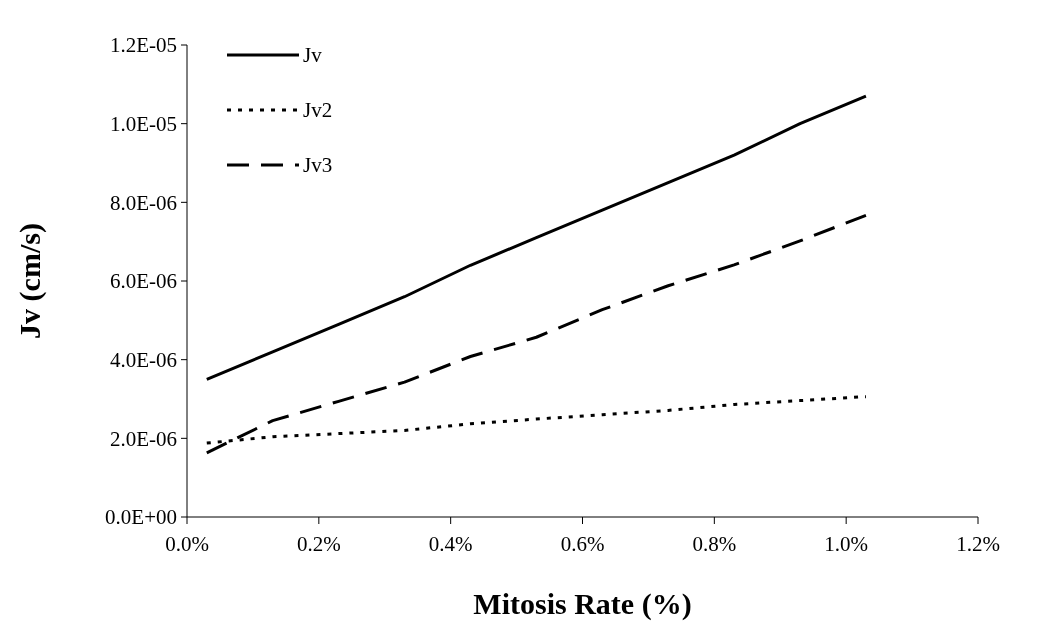  What do you see at coordinates (143, 360) in the screenshot?
I see `y-tick-label: 4.0E-06` at bounding box center [143, 360].